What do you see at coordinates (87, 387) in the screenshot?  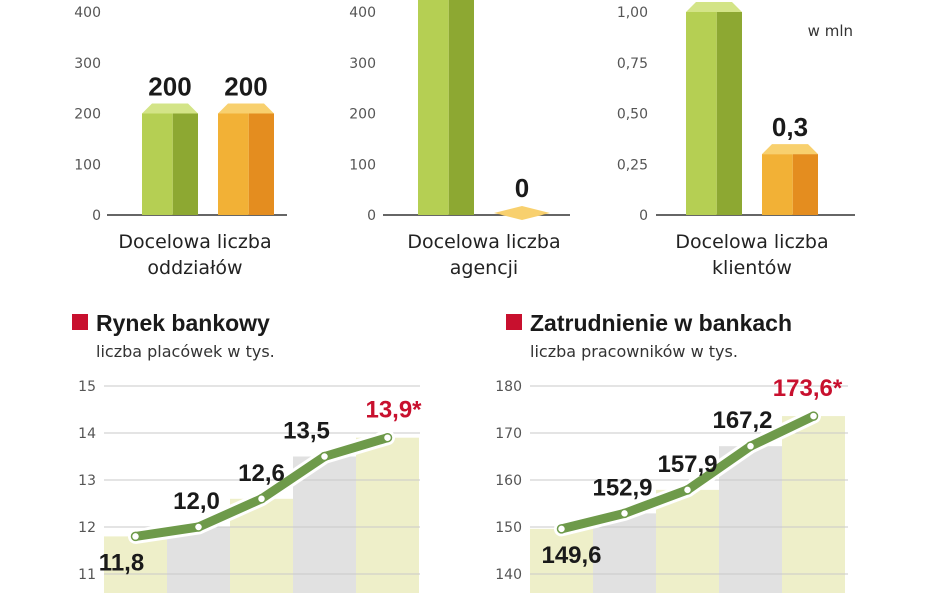 I see `y-tick-label: 15` at bounding box center [87, 387].